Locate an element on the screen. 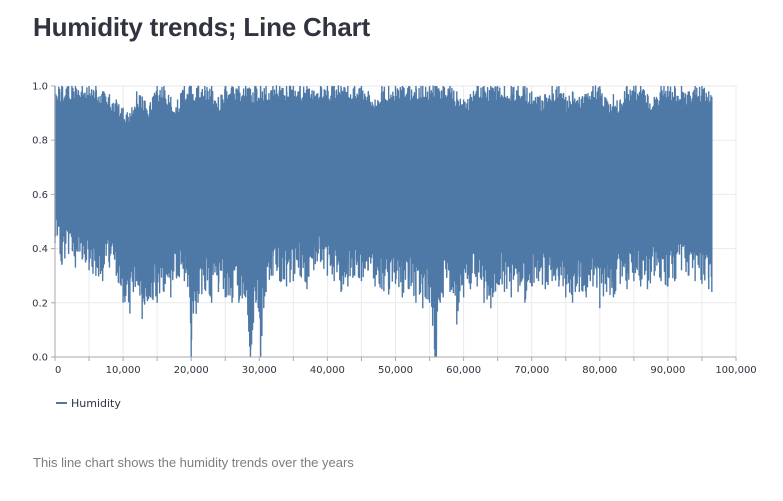  y-tick-label: 1.0 is located at coordinates (40, 87).